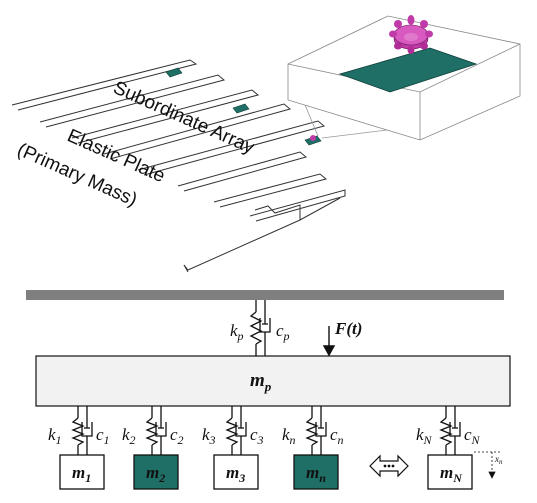 The image size is (537, 503). What do you see at coordinates (237, 332) in the screenshot?
I see `label-kp: kp` at bounding box center [237, 332].